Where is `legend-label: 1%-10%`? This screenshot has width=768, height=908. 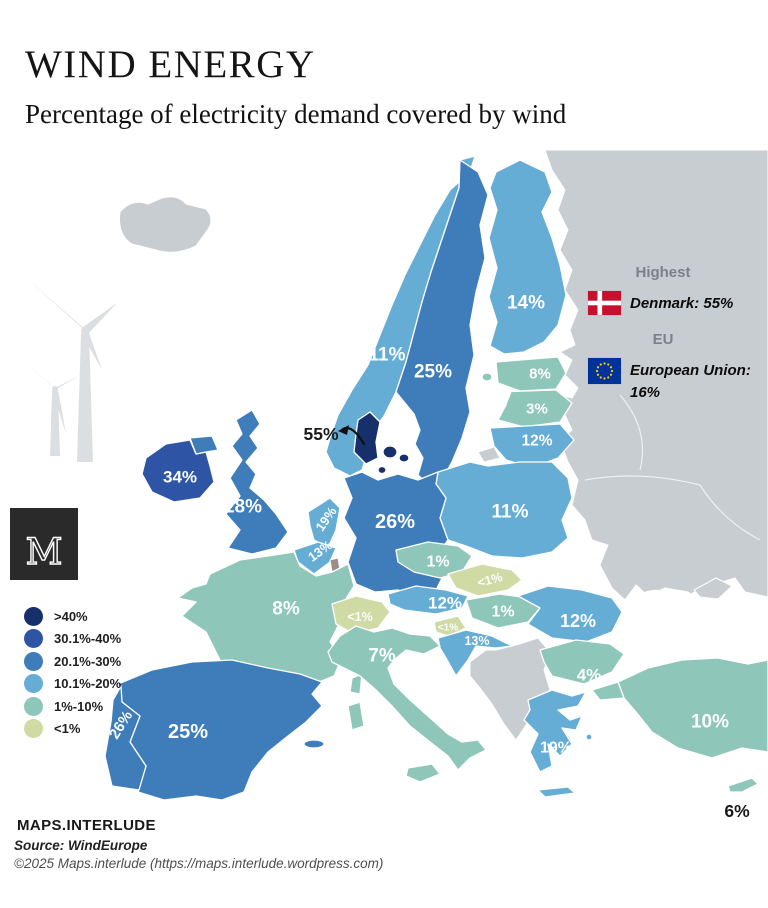 legend-label: 1%-10% is located at coordinates (79, 706).